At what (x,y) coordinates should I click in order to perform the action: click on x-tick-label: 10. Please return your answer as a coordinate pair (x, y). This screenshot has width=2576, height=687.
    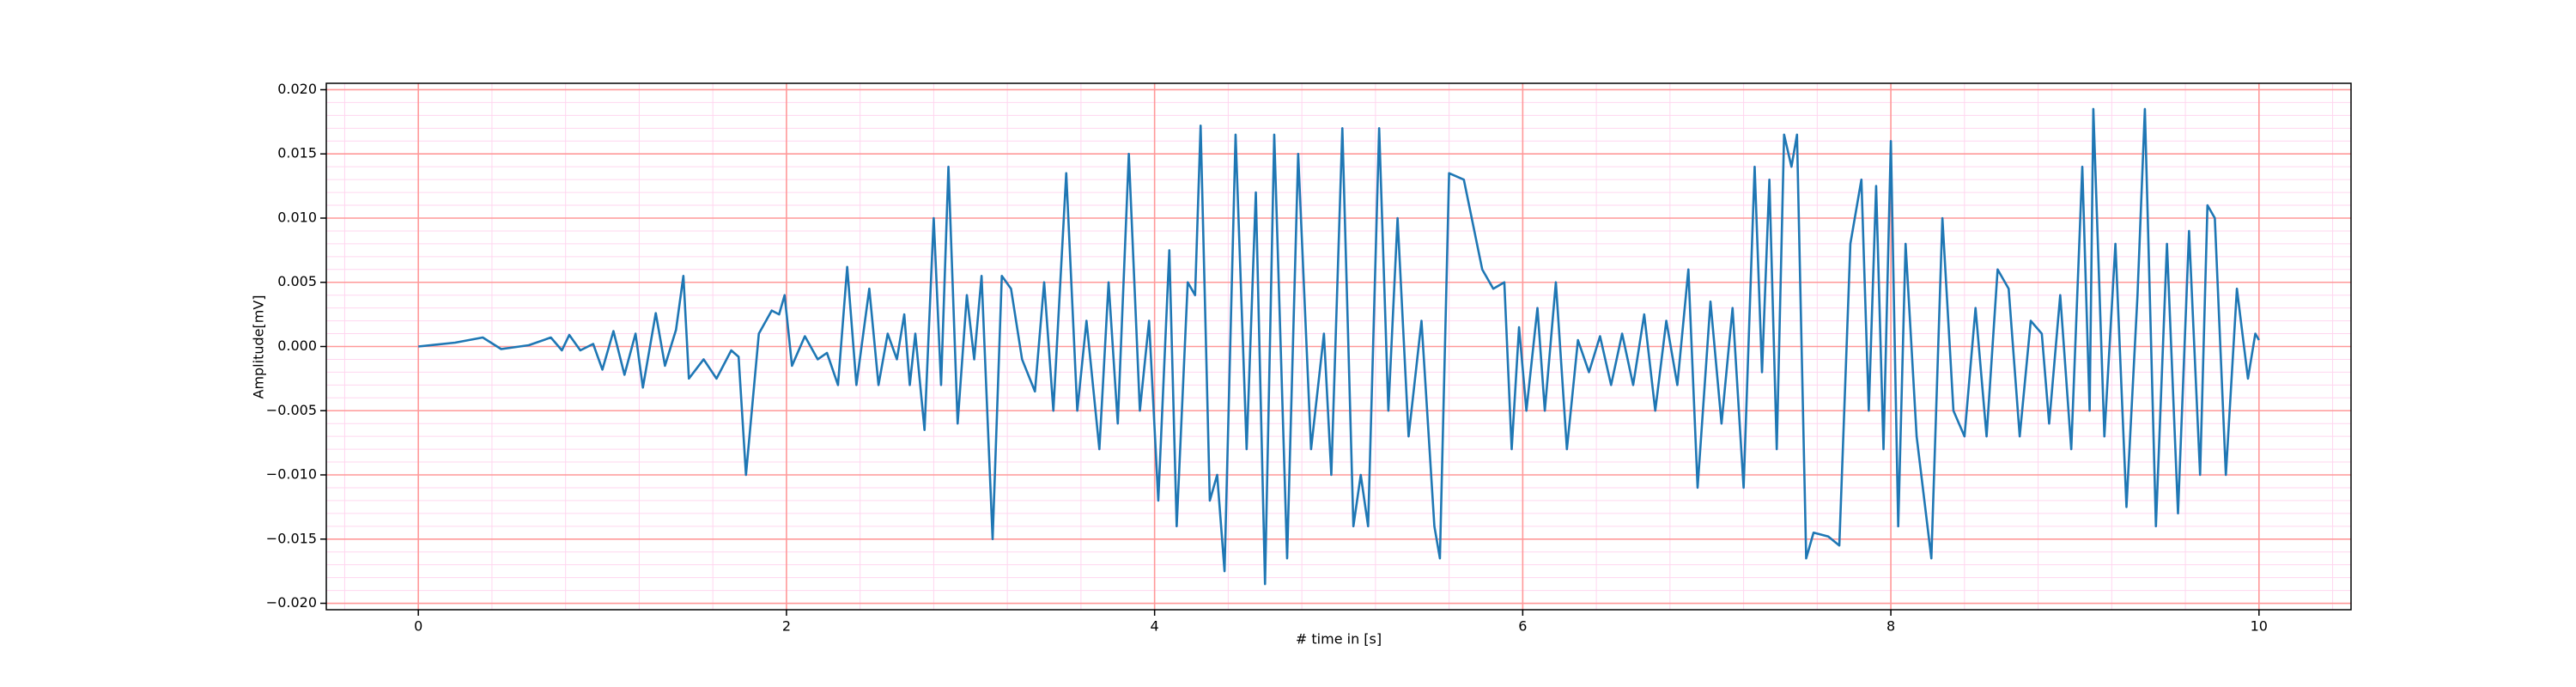
    Looking at the image, I should click on (2259, 626).